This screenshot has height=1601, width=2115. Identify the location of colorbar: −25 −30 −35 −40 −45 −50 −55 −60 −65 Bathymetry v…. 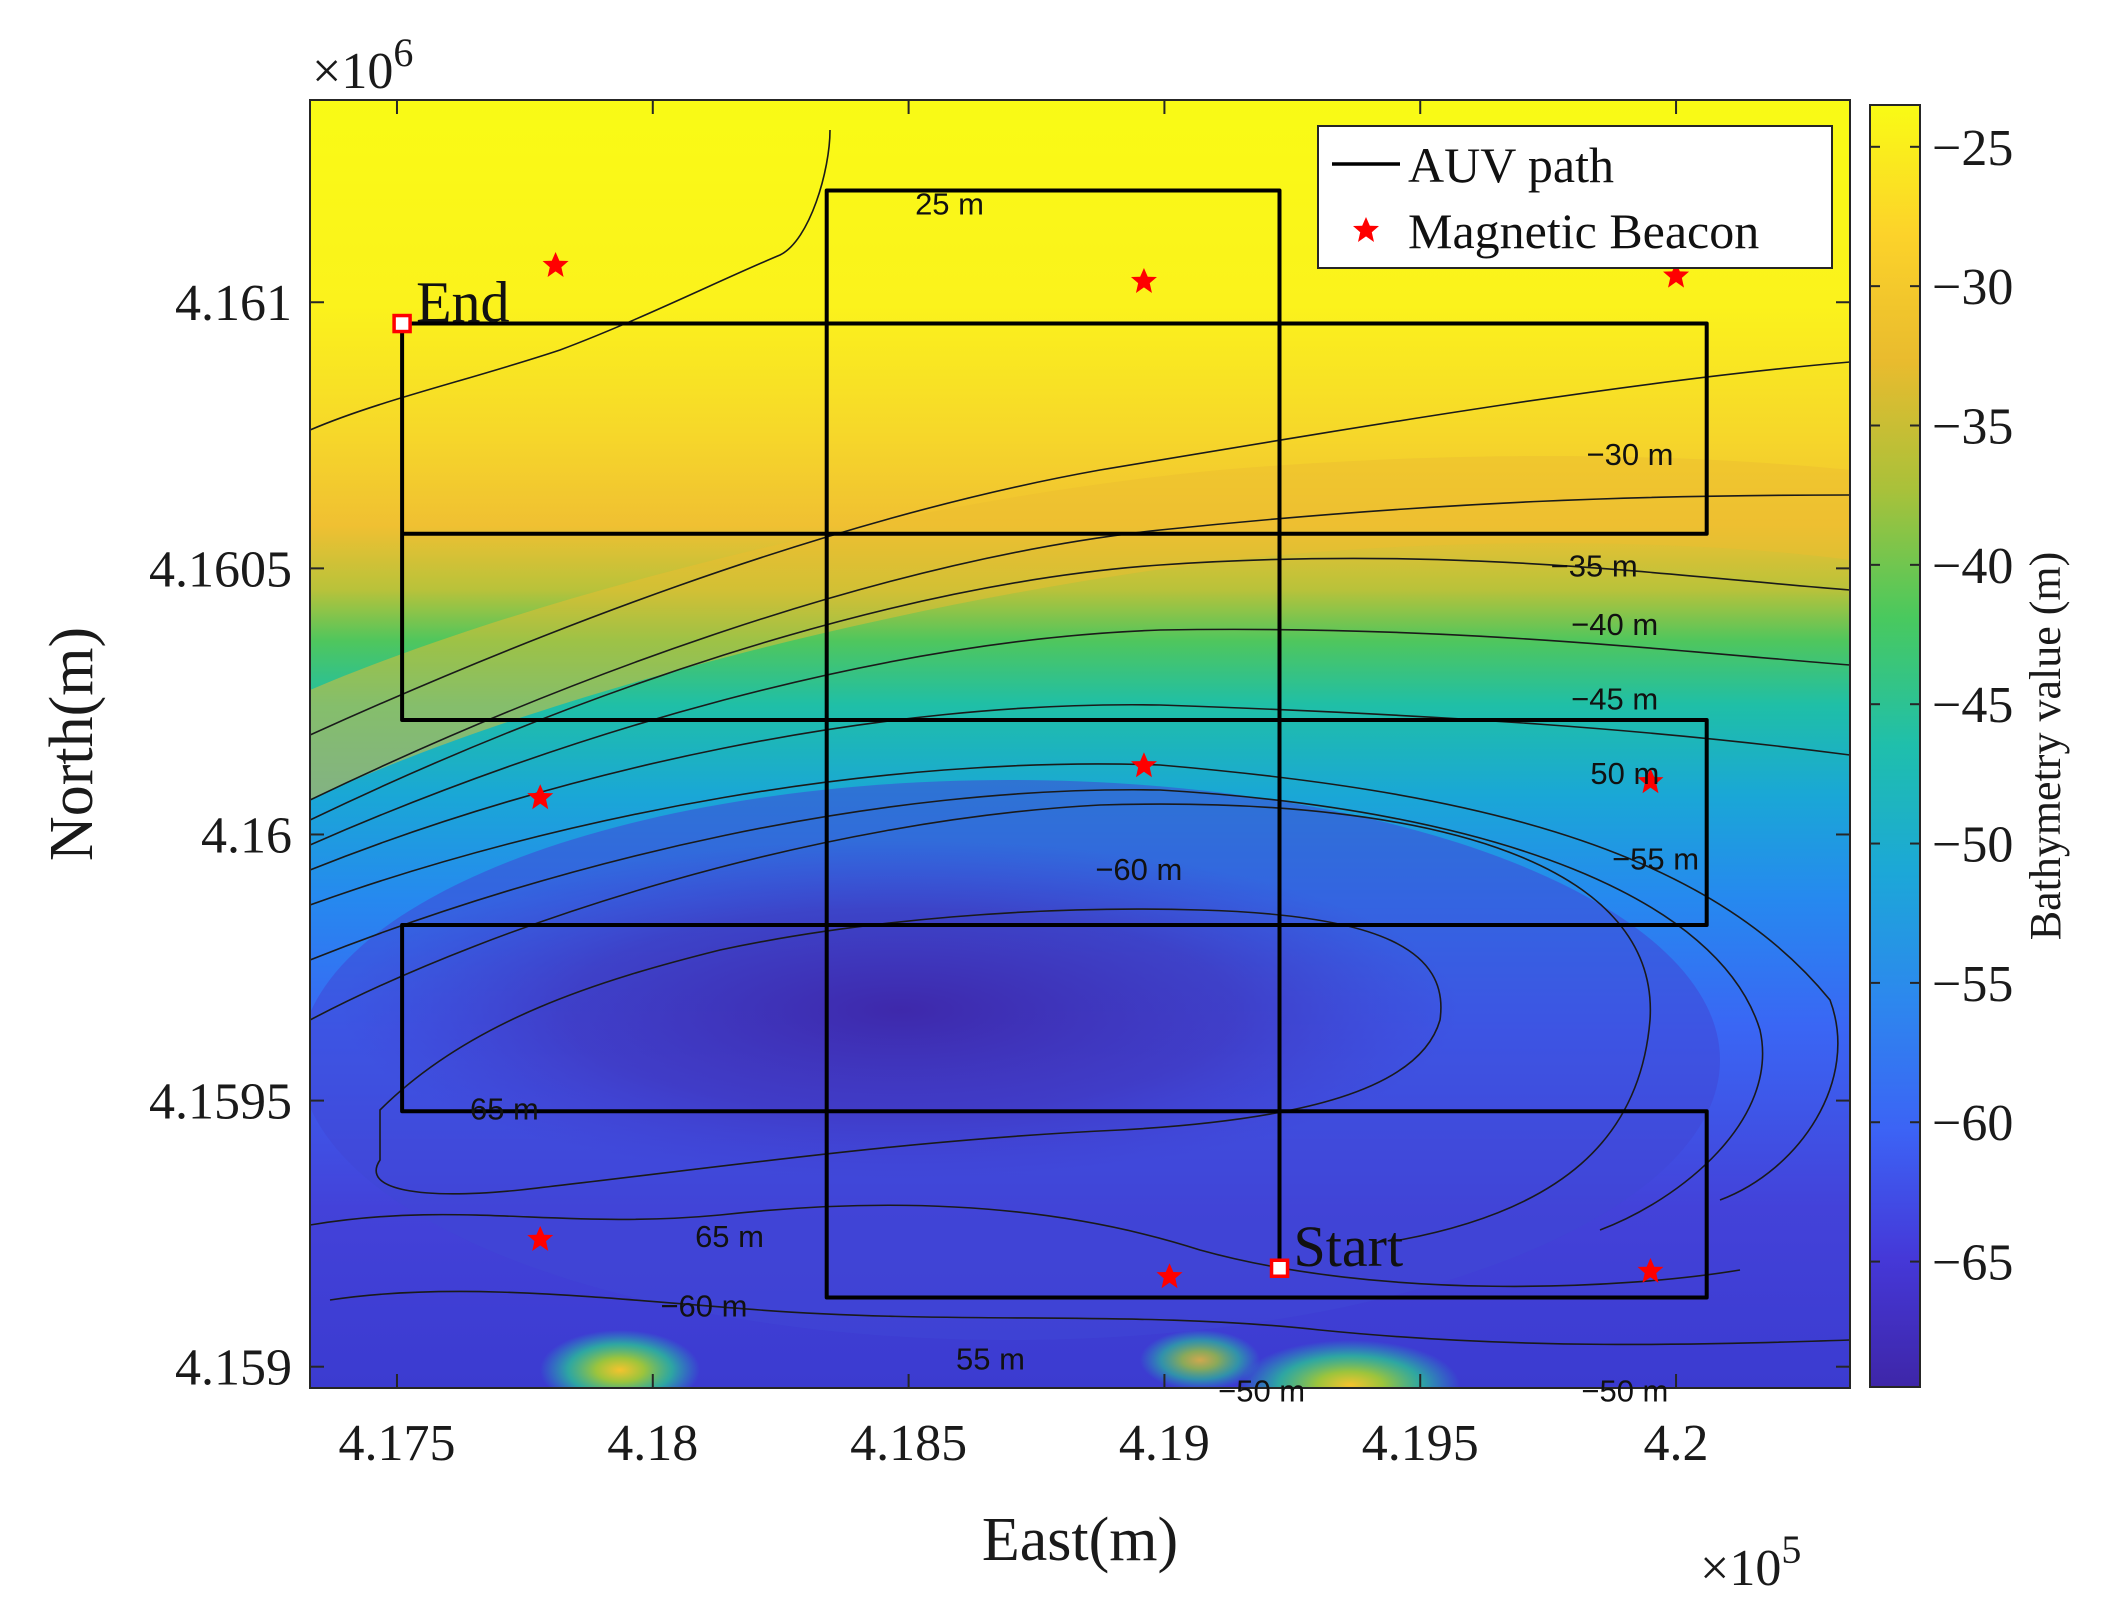
(1969, 746).